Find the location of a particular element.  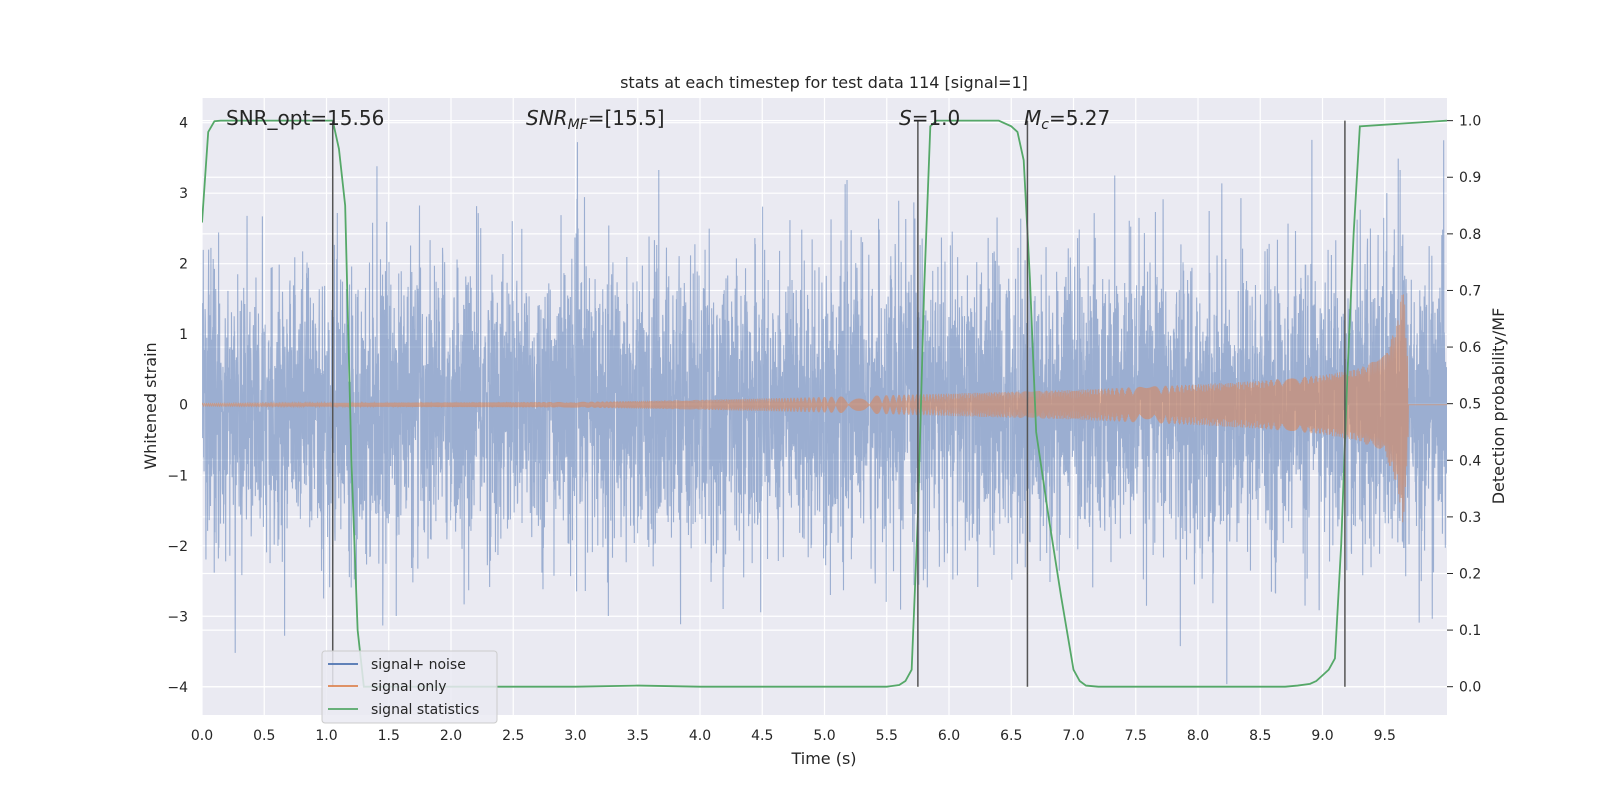

x-tick-label-6: 3.0 is located at coordinates (575, 736).